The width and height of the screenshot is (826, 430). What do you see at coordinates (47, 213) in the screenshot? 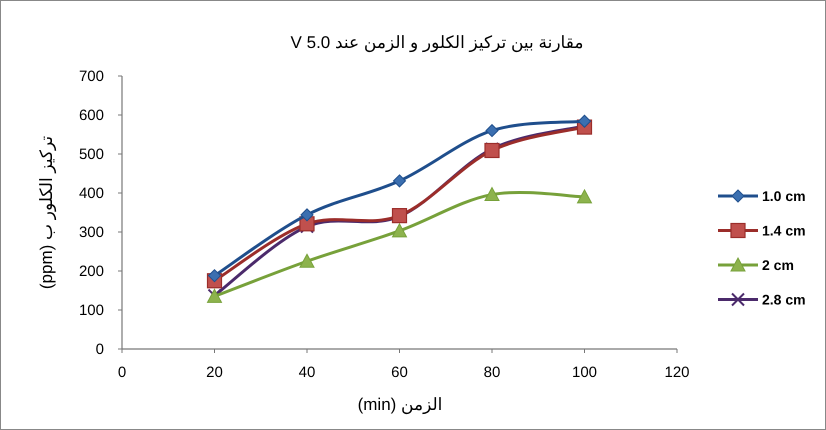
I see `y-axis-title: تركيز الكلور ب (ppm)` at bounding box center [47, 213].